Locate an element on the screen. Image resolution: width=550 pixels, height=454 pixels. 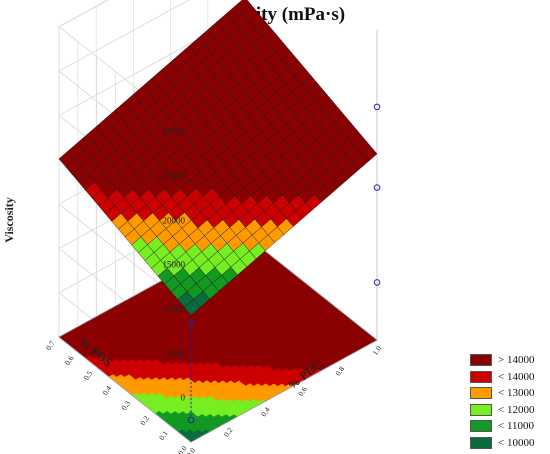
z-tick-label: 30000 is located at coordinates (174, 132).